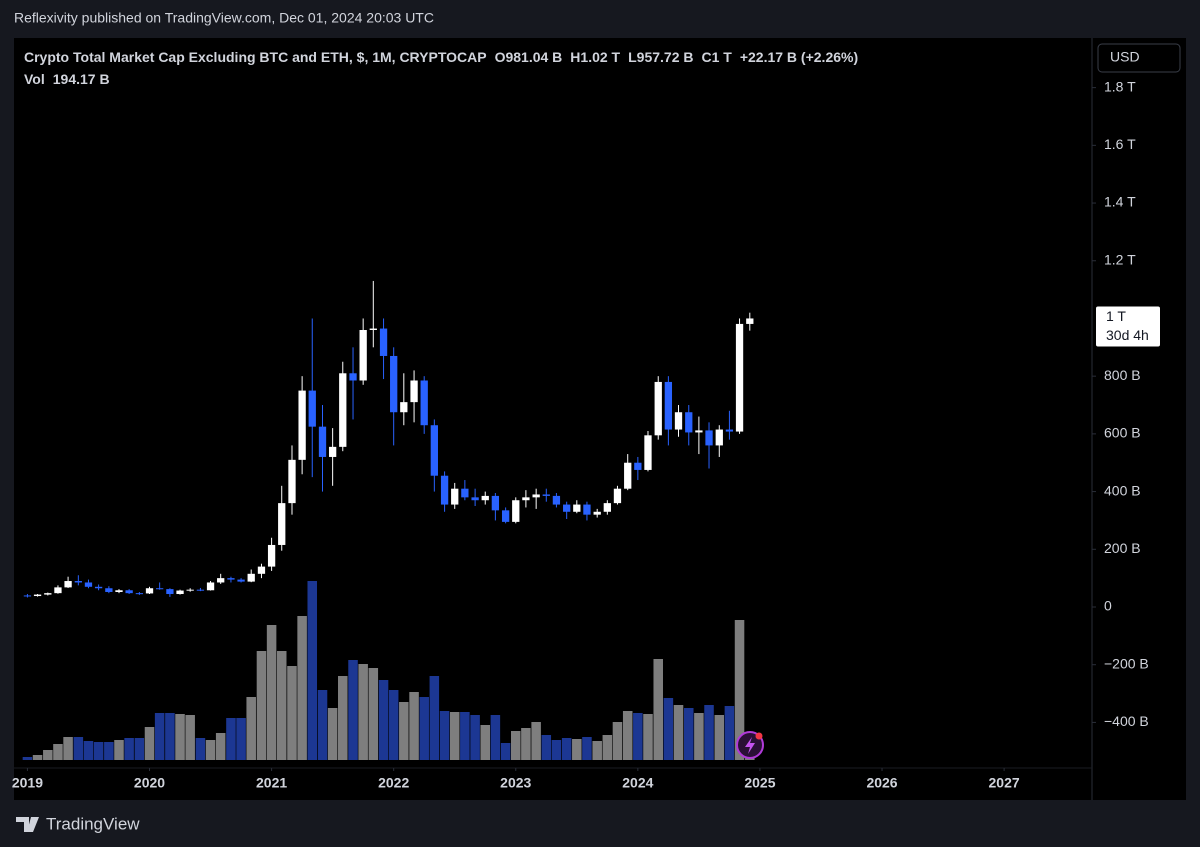 The image size is (1200, 847). Describe the element at coordinates (1126, 663) in the screenshot. I see `y-tick-label: −200 B` at that location.